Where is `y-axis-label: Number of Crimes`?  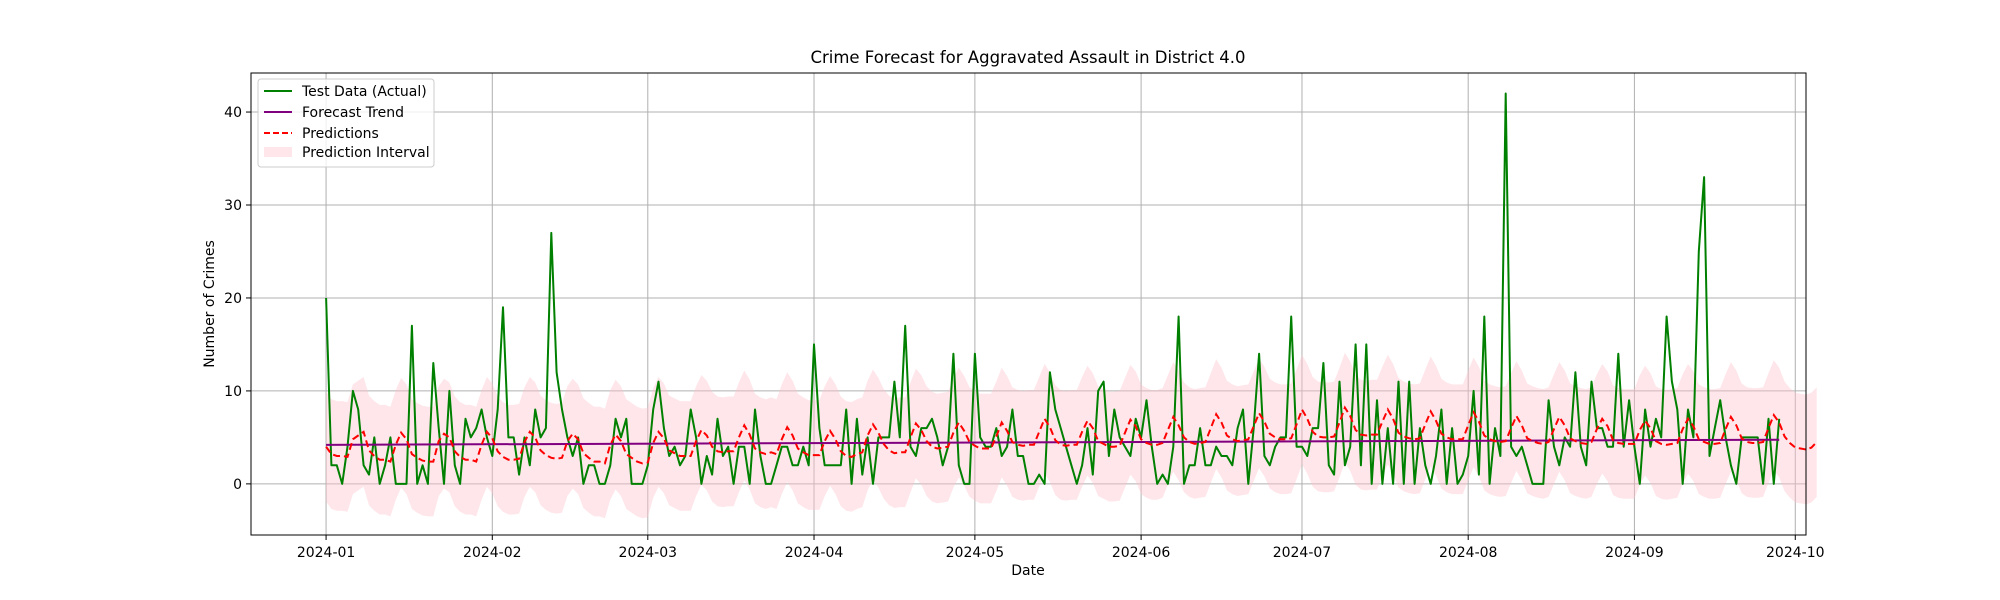 y-axis-label: Number of Crimes is located at coordinates (210, 304).